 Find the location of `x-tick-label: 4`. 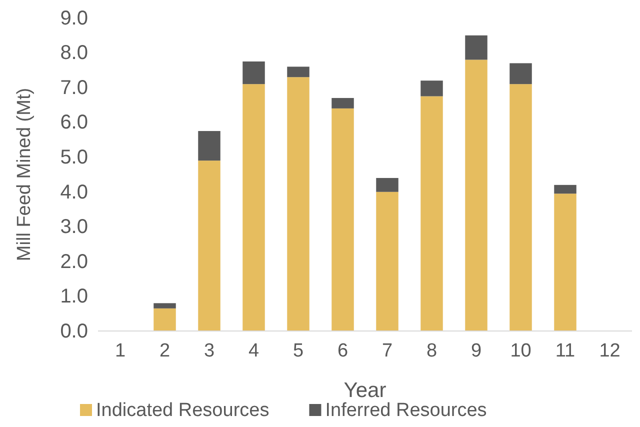

x-tick-label: 4 is located at coordinates (254, 351).